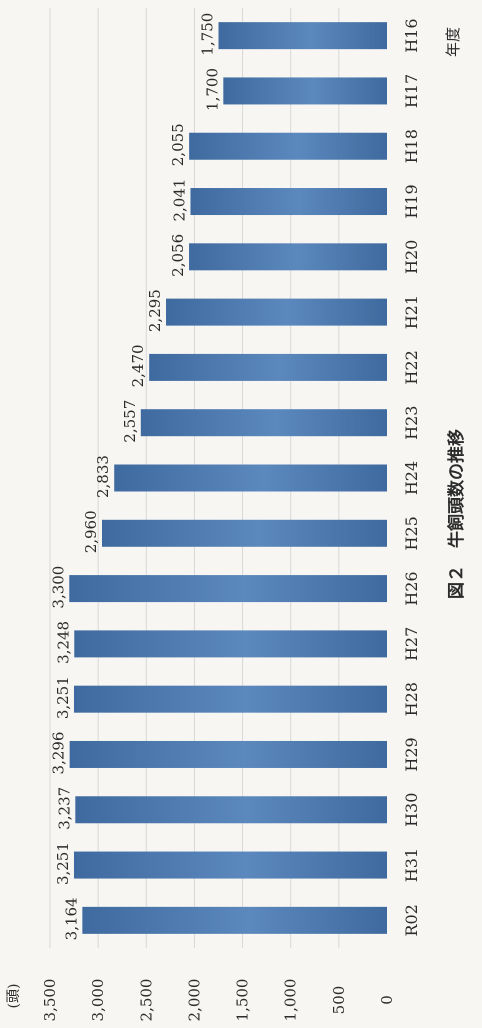  Describe the element at coordinates (208, 34) in the screenshot. I see `value-label: 1,750` at that location.